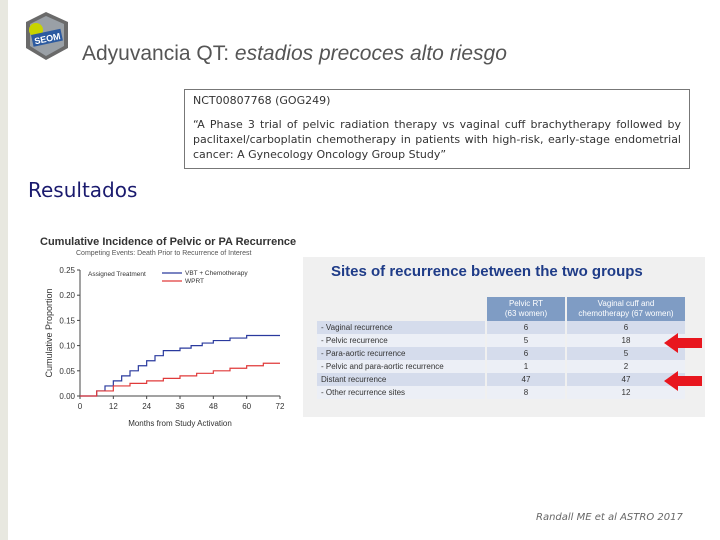 The width and height of the screenshot is (720, 540). I want to click on y-tick-label: 0.20, so click(67, 295).